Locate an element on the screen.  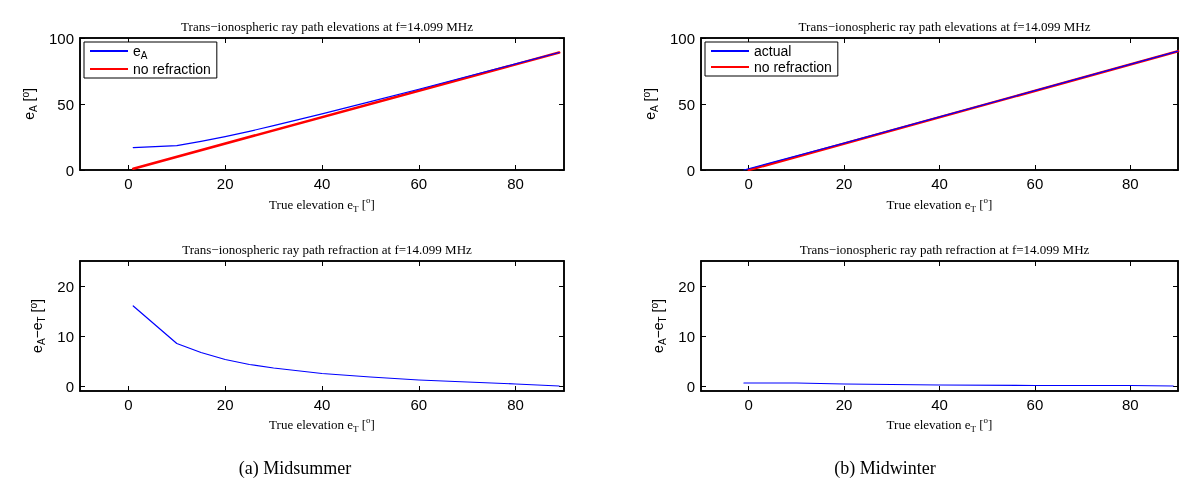
legend-label: actual is located at coordinates (773, 51).